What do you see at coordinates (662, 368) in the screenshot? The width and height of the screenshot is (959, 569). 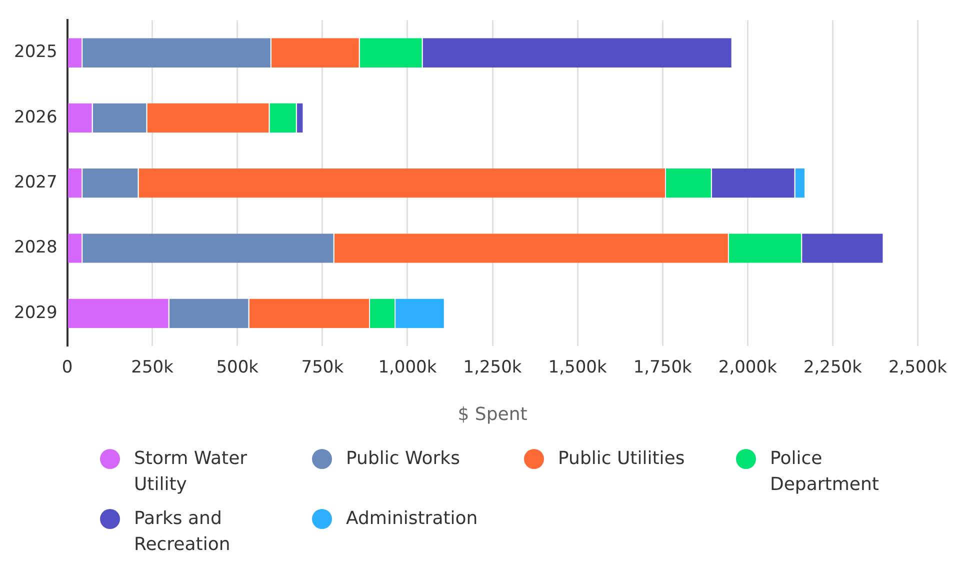 I see `x-tick-label: 1,750k` at bounding box center [662, 368].